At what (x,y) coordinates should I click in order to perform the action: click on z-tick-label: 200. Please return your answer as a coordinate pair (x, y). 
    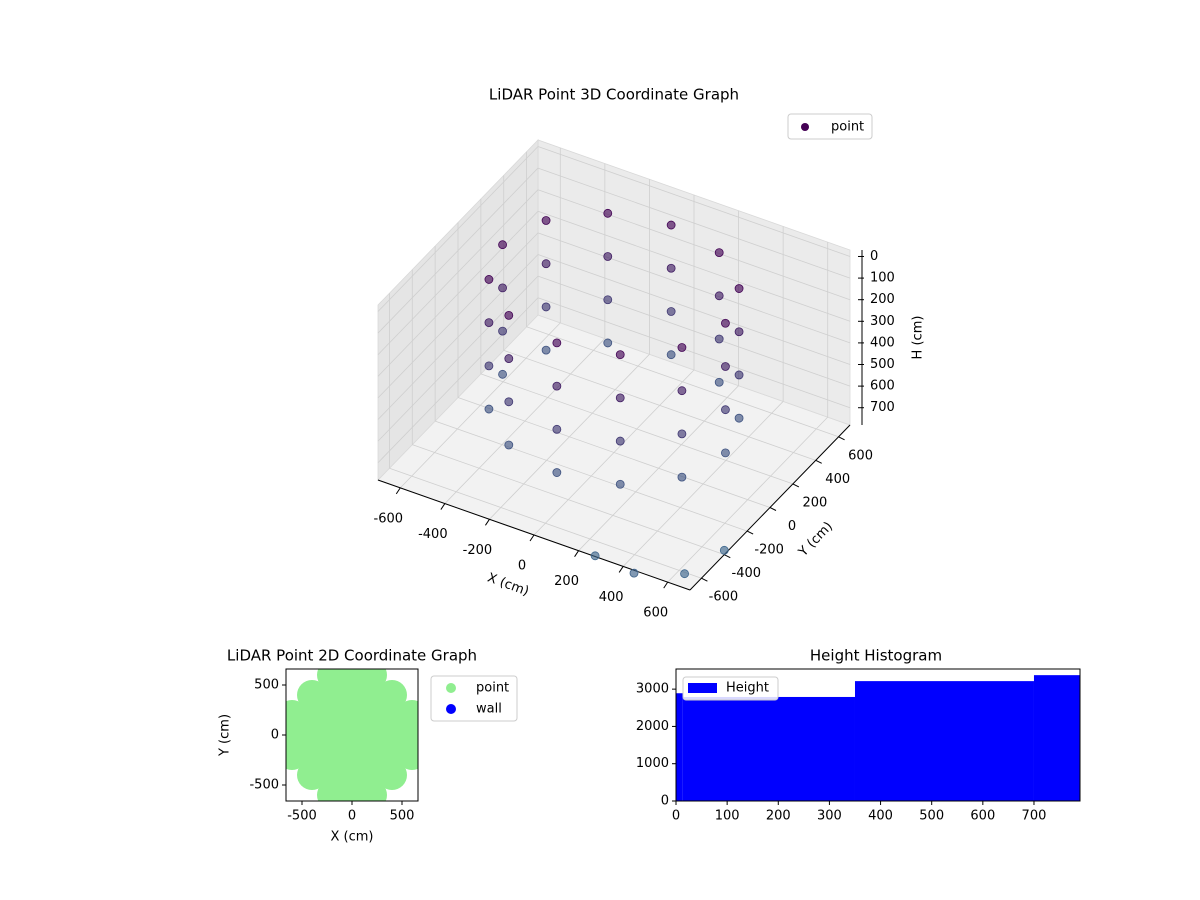
    Looking at the image, I should click on (882, 299).